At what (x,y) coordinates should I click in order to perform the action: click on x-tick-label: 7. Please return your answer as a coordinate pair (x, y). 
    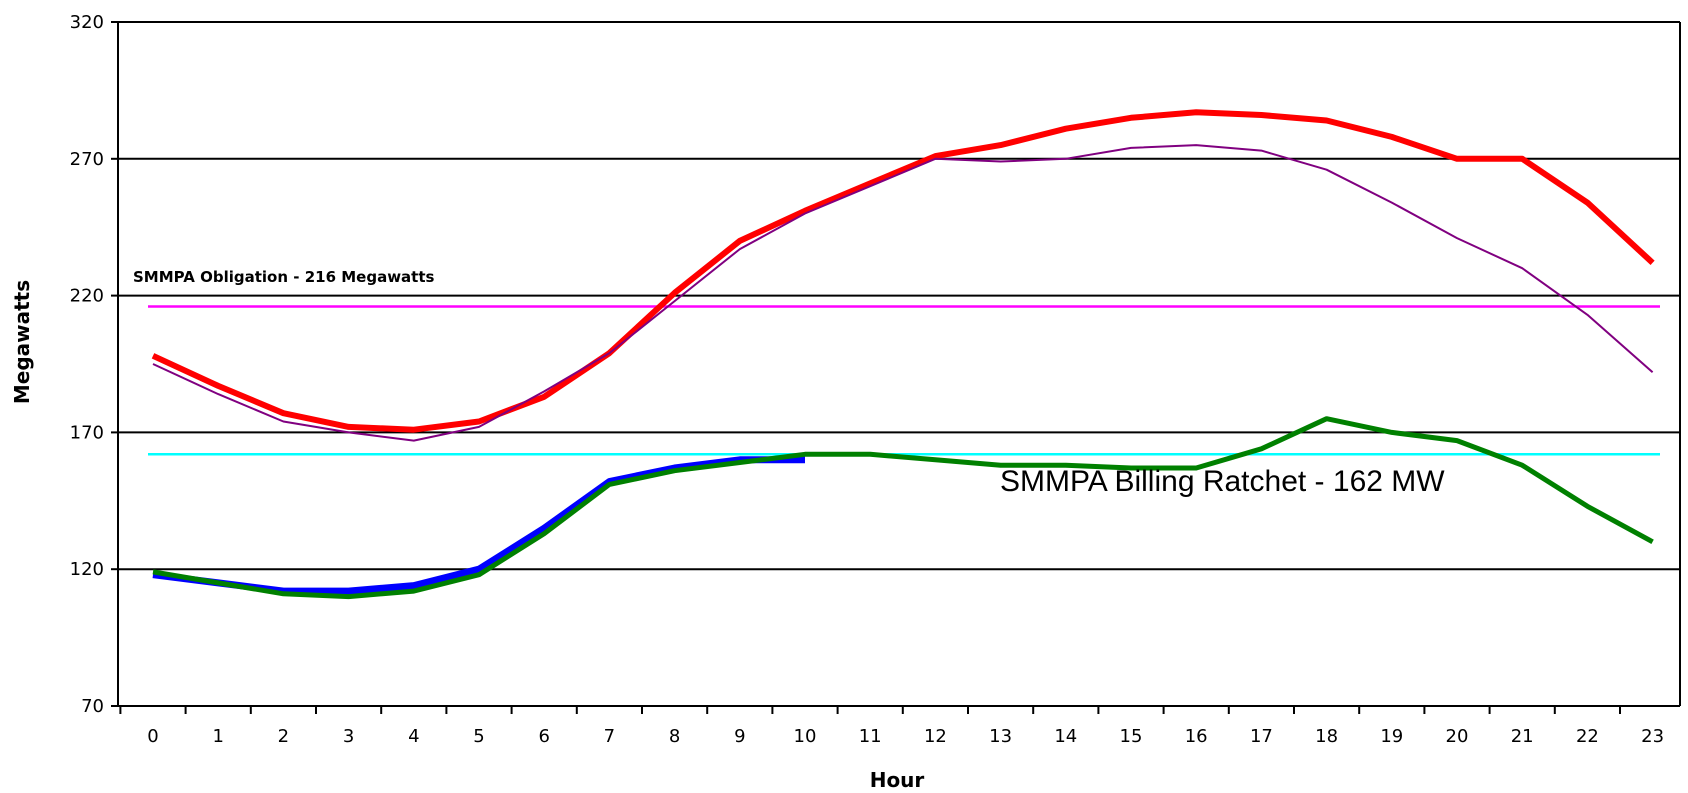
    Looking at the image, I should click on (609, 736).